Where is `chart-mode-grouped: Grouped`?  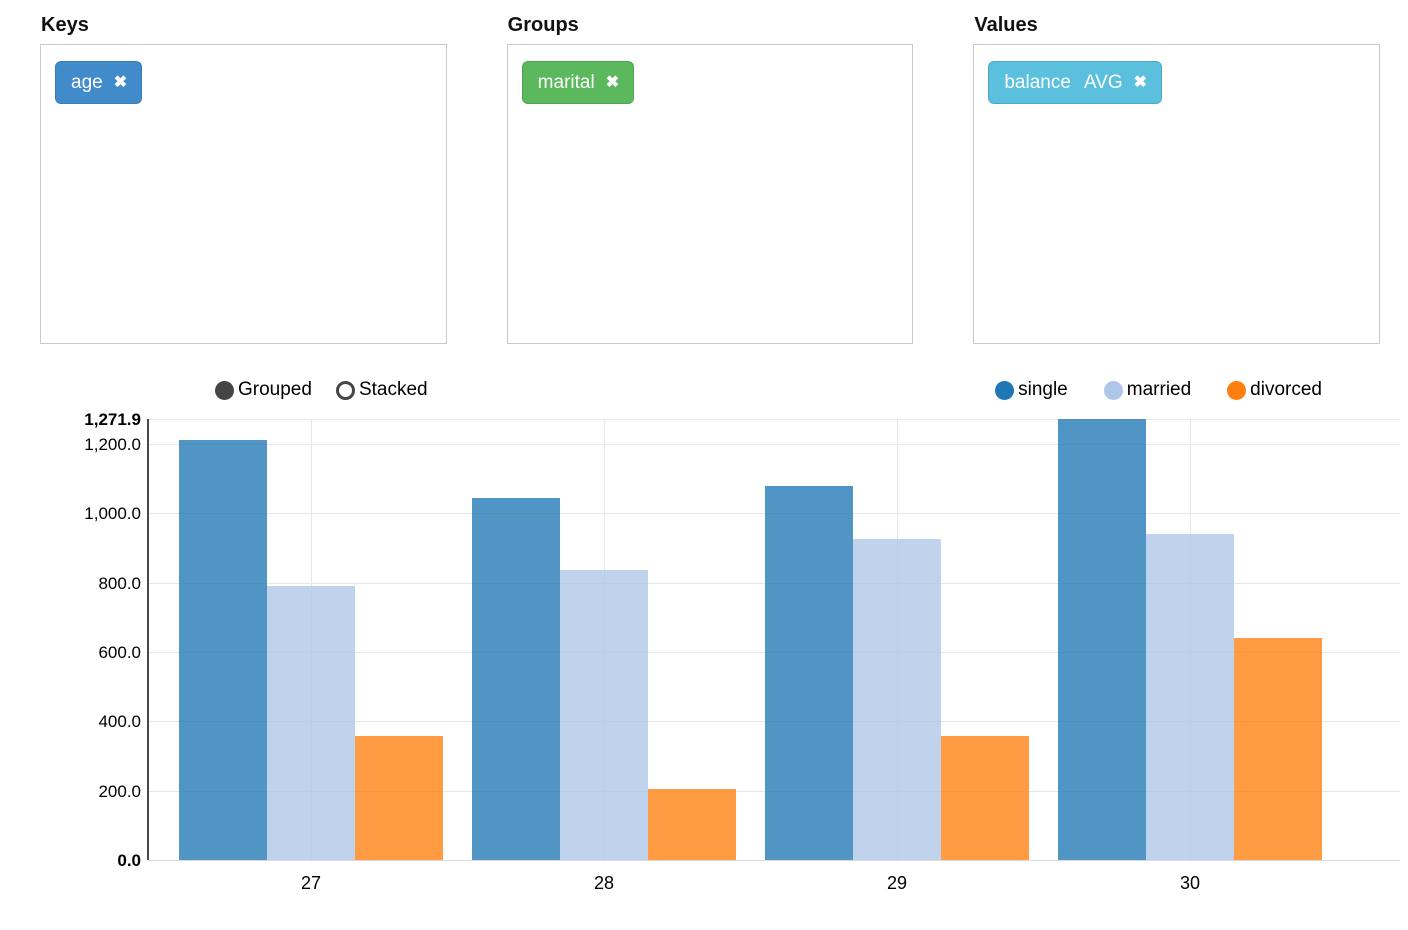
chart-mode-grouped: Grouped is located at coordinates (263, 390).